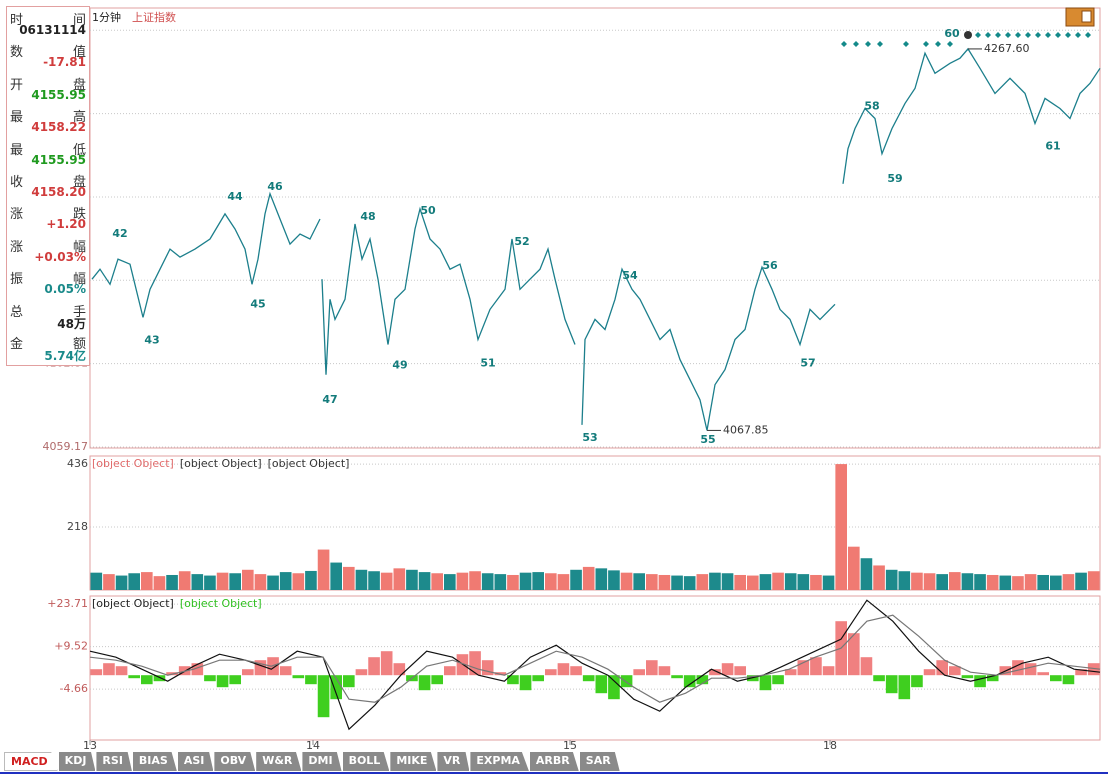 Image resolution: width=1108 pixels, height=779 pixels. I want to click on wave-label: 46, so click(275, 186).